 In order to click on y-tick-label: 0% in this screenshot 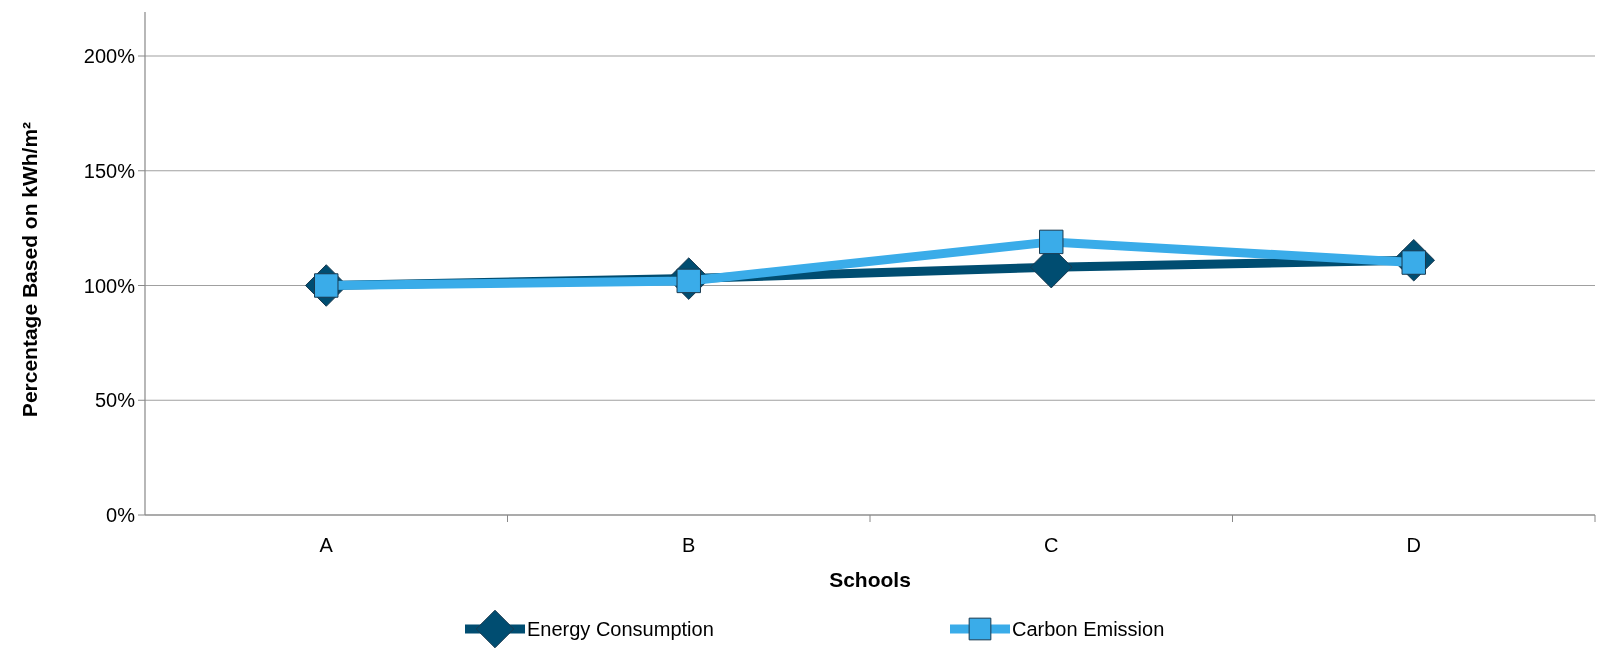, I will do `click(121, 515)`.